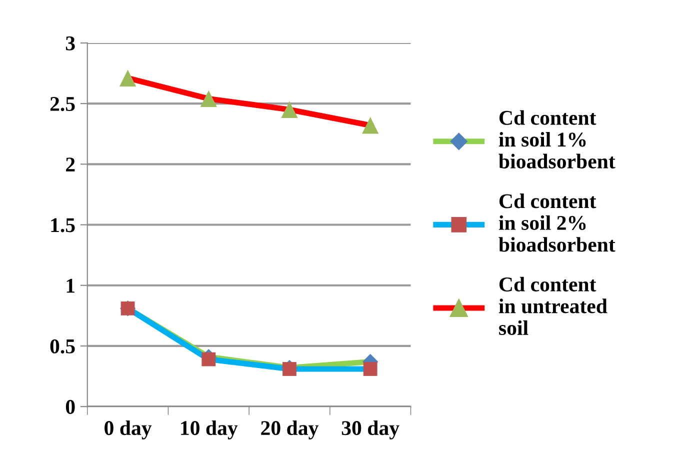 The height and width of the screenshot is (462, 688). I want to click on y-tick-label: 1, so click(70, 285).